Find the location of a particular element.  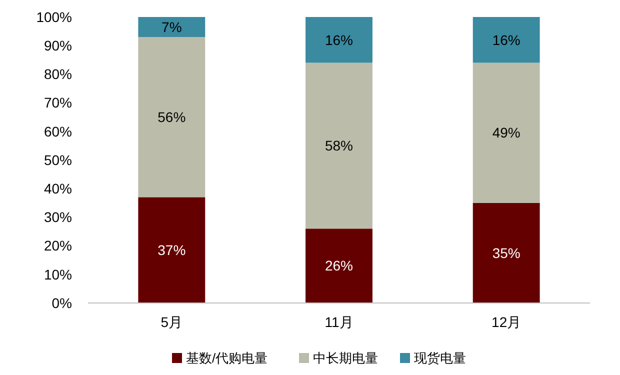

data-label: 37% is located at coordinates (172, 250).